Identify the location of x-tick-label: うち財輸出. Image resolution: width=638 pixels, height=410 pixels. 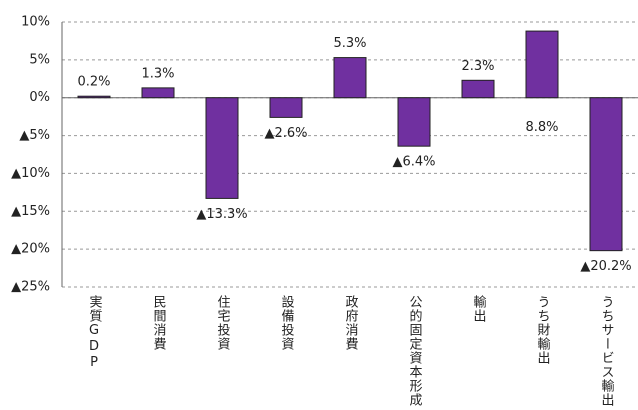
(543, 330).